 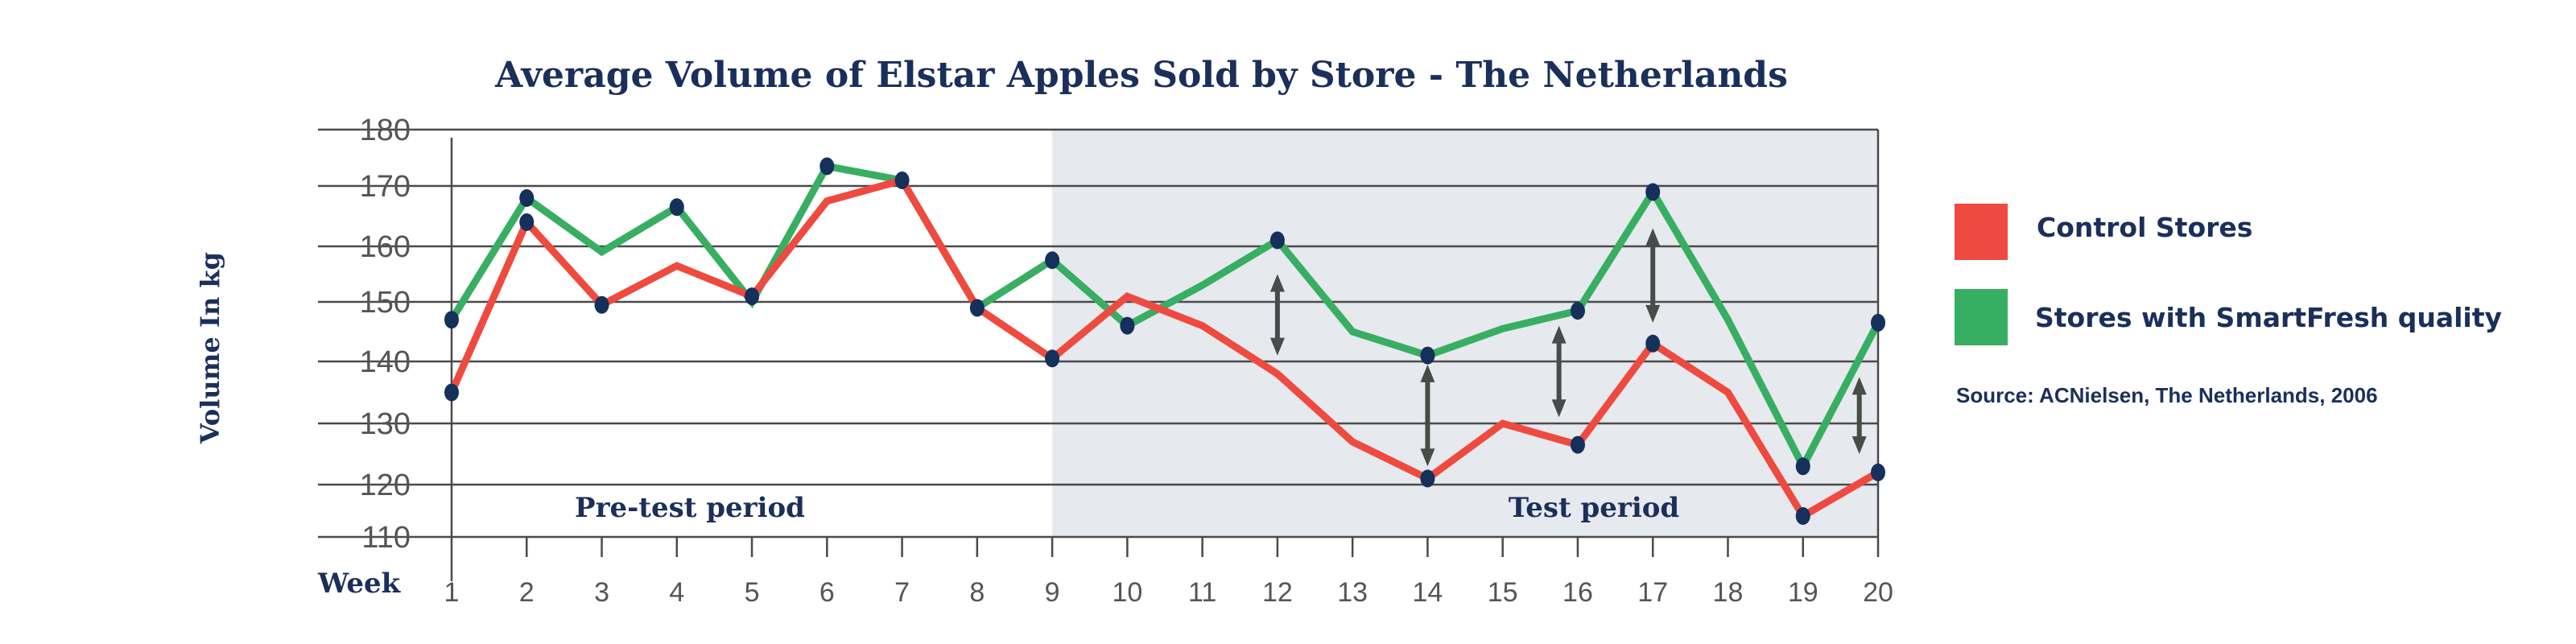 What do you see at coordinates (1352, 592) in the screenshot?
I see `x-tick-label: 13` at bounding box center [1352, 592].